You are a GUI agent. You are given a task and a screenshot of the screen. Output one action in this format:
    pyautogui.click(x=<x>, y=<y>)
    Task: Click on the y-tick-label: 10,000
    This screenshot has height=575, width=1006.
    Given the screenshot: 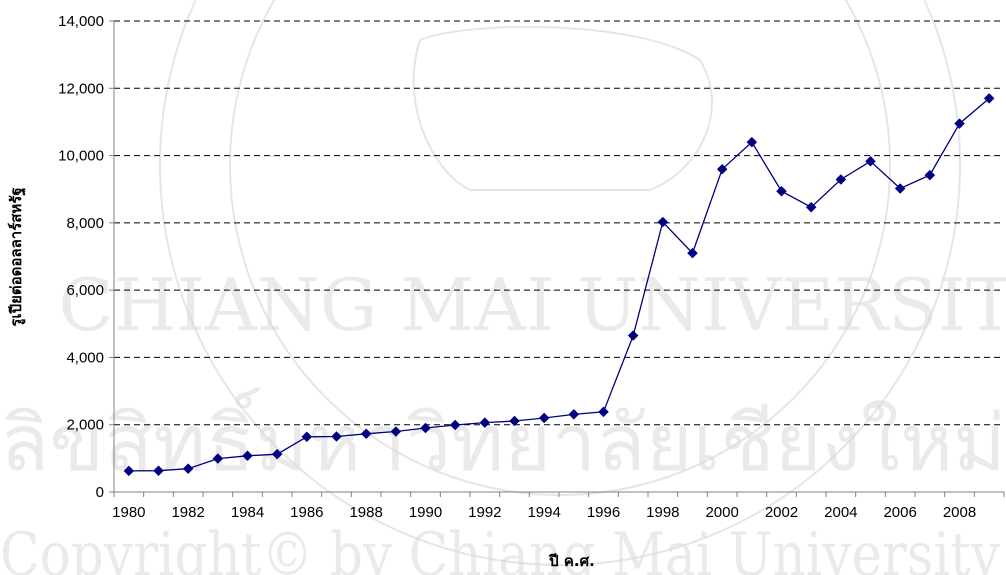 What is the action you would take?
    pyautogui.click(x=81, y=156)
    